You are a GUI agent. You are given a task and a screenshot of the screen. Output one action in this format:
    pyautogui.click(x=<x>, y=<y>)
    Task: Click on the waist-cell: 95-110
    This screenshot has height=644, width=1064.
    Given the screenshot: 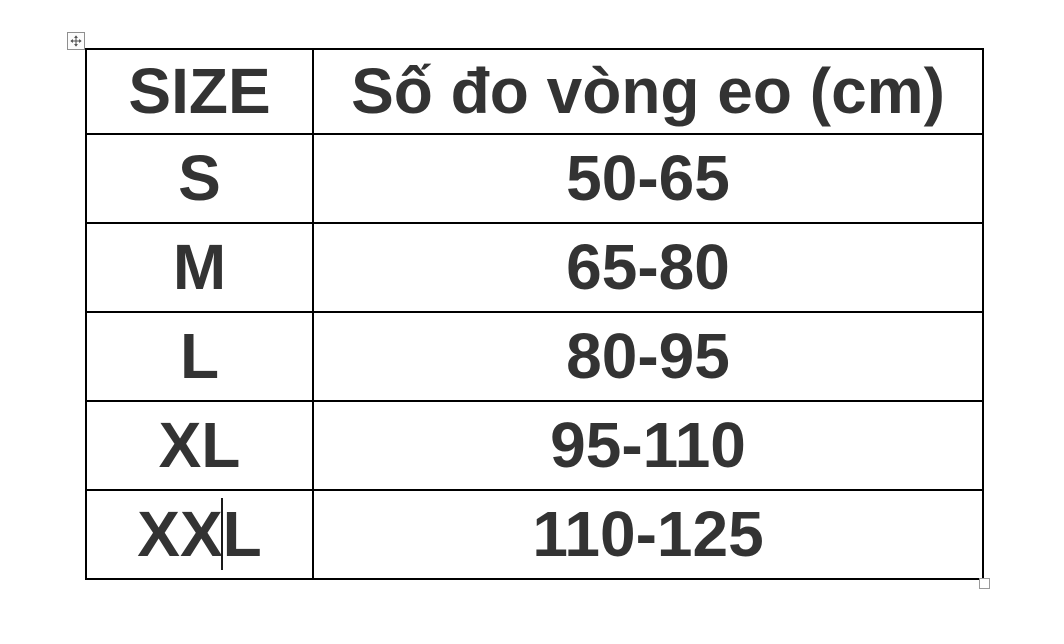 What is the action you would take?
    pyautogui.click(x=648, y=445)
    